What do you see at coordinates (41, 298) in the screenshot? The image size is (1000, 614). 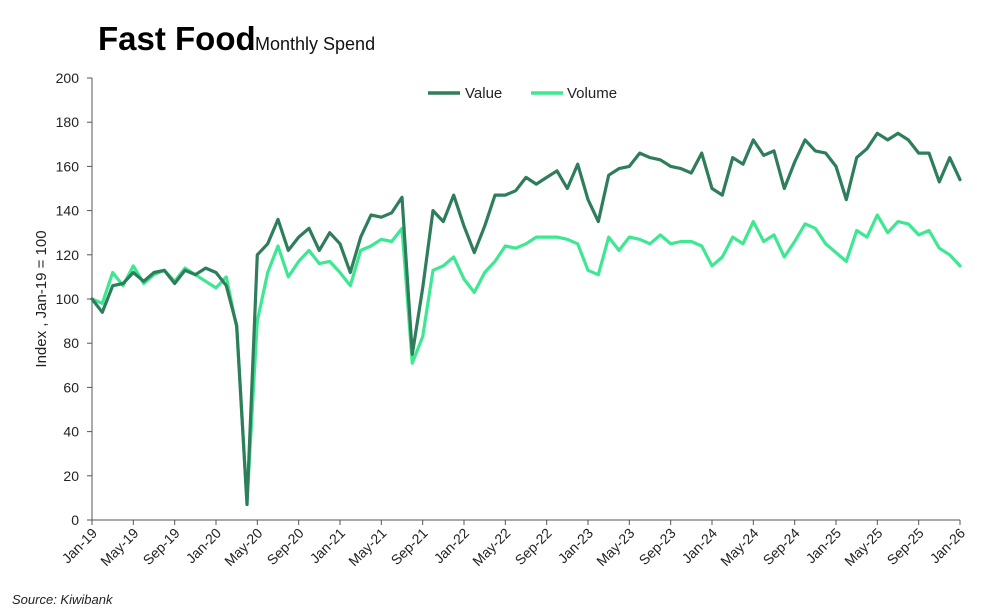 I see `y-axis-label: Index , Jan-19 = 100` at bounding box center [41, 298].